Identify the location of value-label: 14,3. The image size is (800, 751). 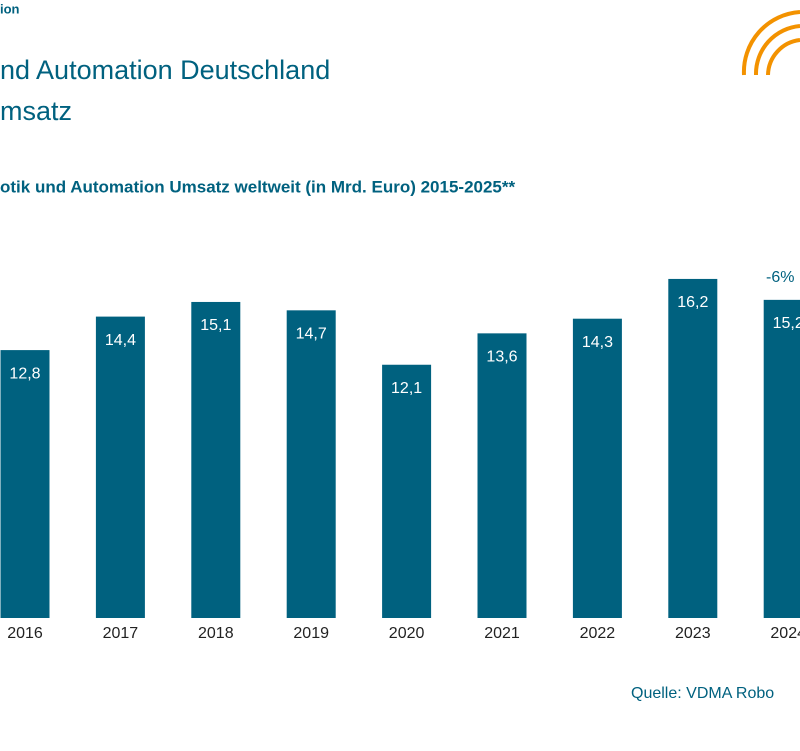
(597, 342).